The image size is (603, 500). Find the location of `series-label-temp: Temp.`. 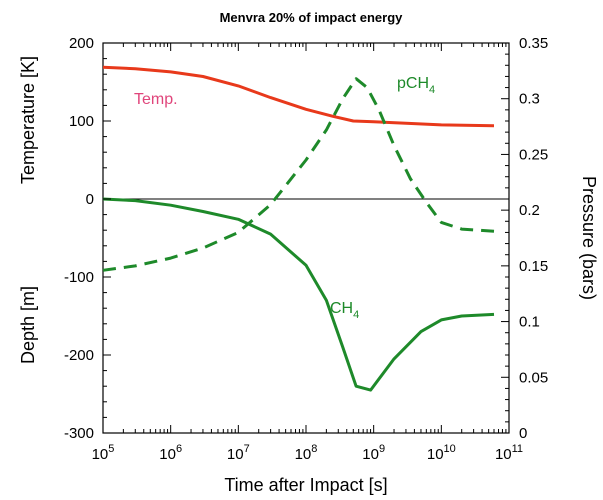

series-label-temp: Temp. is located at coordinates (156, 99).